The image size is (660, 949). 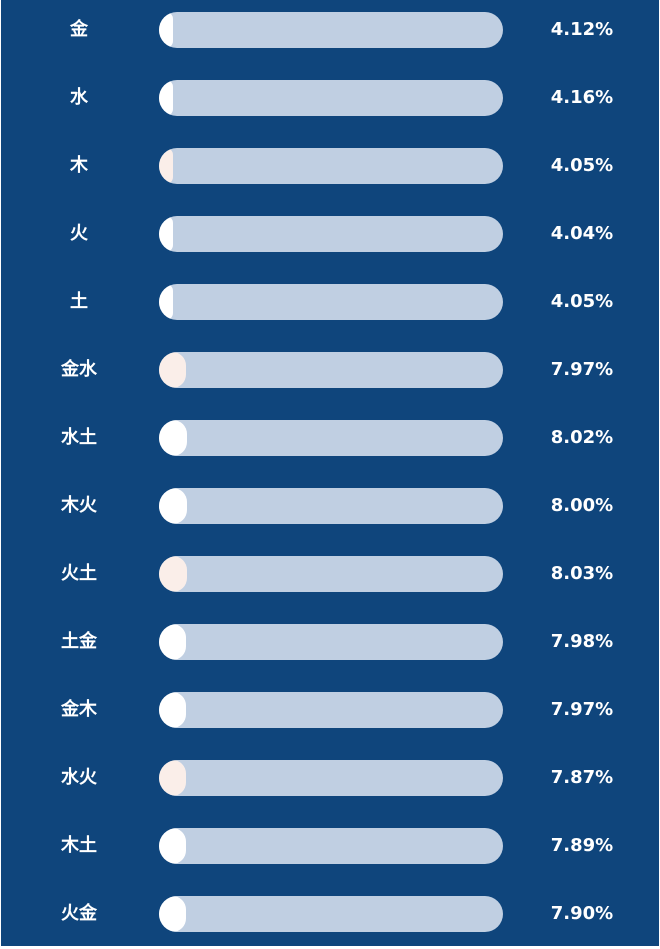 I want to click on category-label: 金水, so click(x=79, y=369).